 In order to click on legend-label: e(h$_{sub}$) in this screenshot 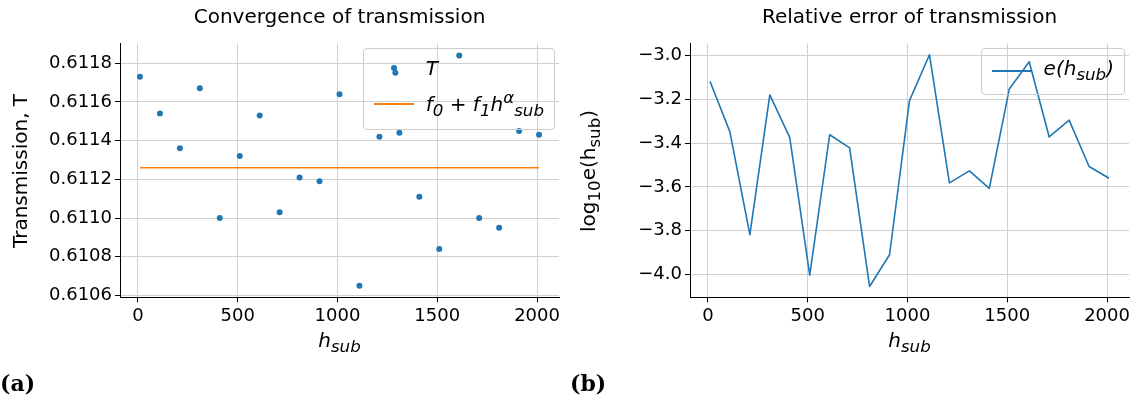, I will do `click(1078, 70)`.